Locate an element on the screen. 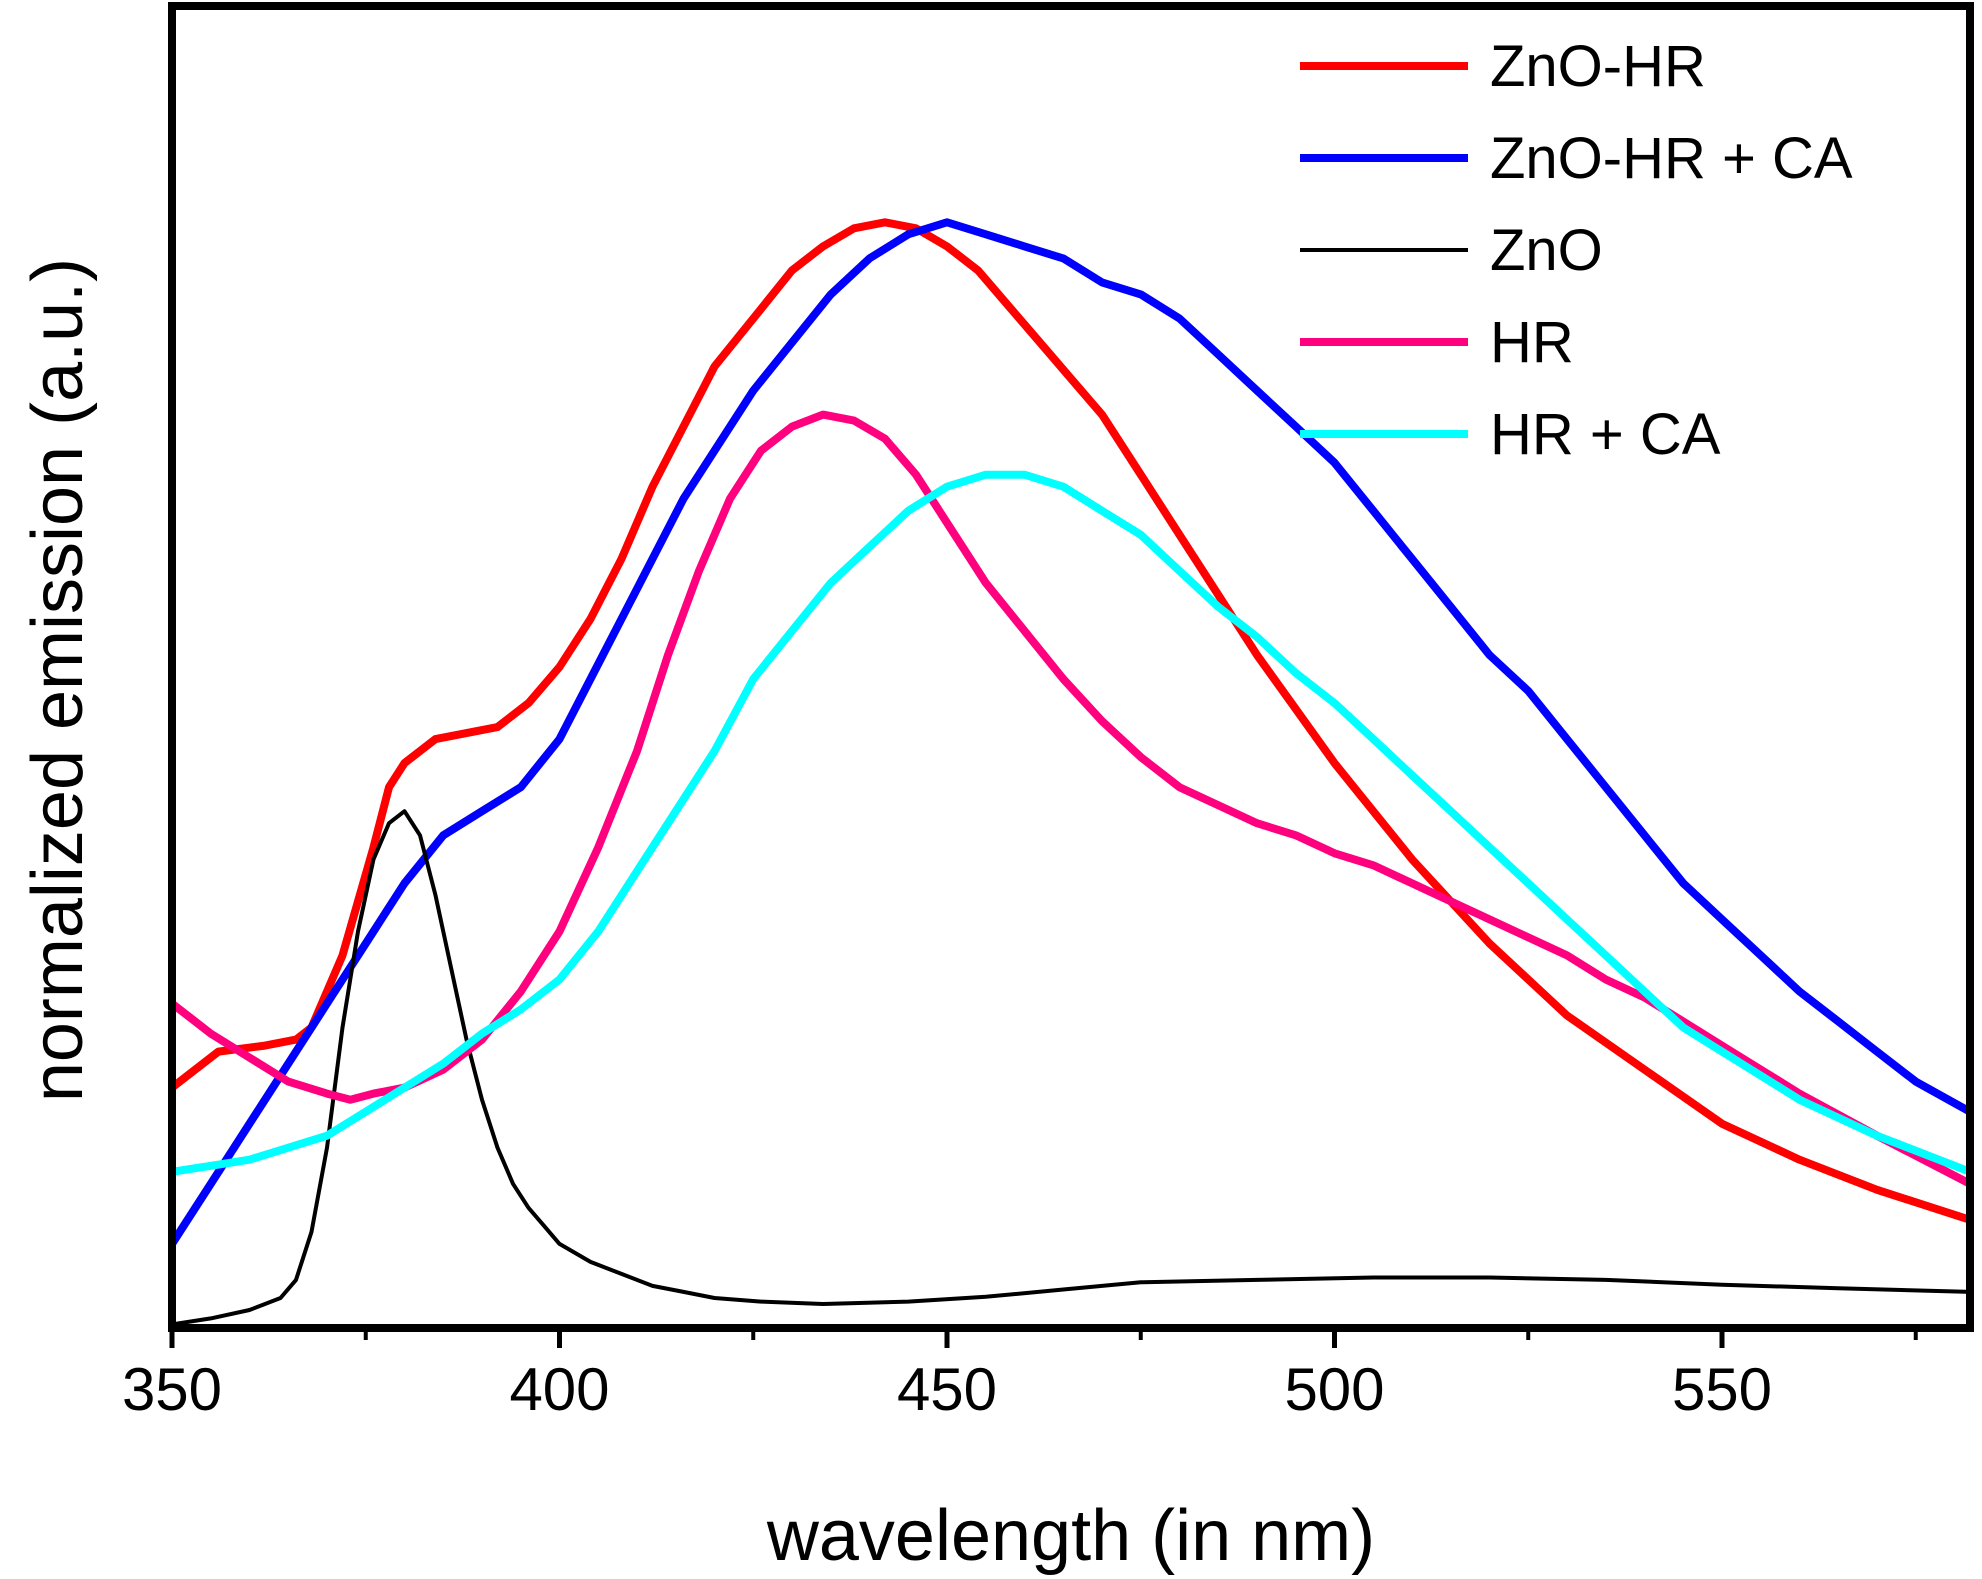 The height and width of the screenshot is (1579, 1982). legend-item-zno-hr: ZnO-HR is located at coordinates (1503, 66).